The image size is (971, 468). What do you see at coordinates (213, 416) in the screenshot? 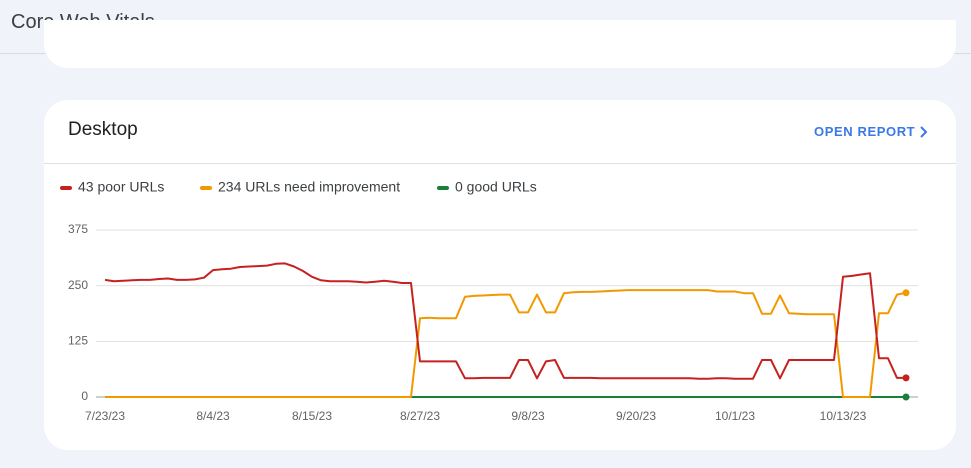
I see `x-tick-label: 8/4/23` at bounding box center [213, 416].